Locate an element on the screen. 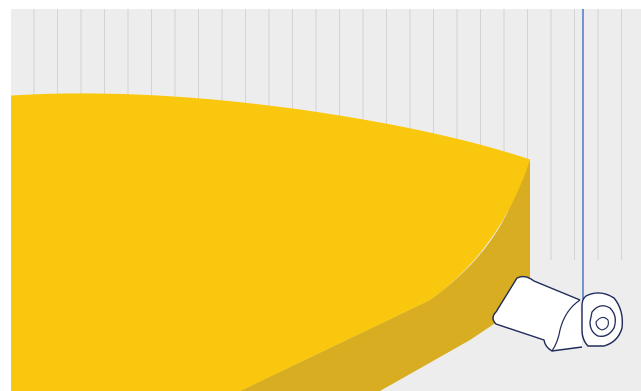 This screenshot has width=641, height=391. profile-sample-object is located at coordinates (558, 313).